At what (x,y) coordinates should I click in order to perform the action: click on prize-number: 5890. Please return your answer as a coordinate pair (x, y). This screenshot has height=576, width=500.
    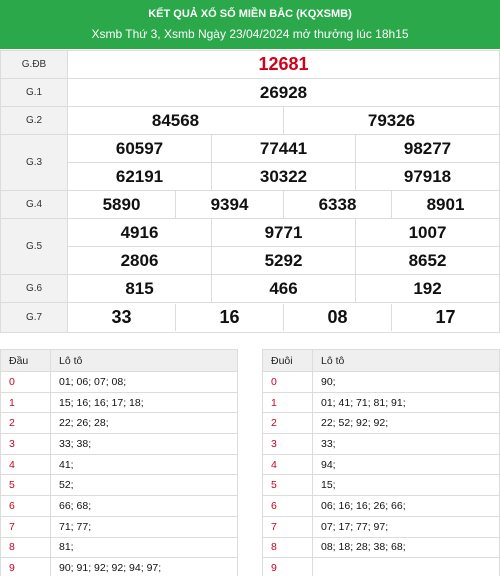
    Looking at the image, I should click on (121, 204).